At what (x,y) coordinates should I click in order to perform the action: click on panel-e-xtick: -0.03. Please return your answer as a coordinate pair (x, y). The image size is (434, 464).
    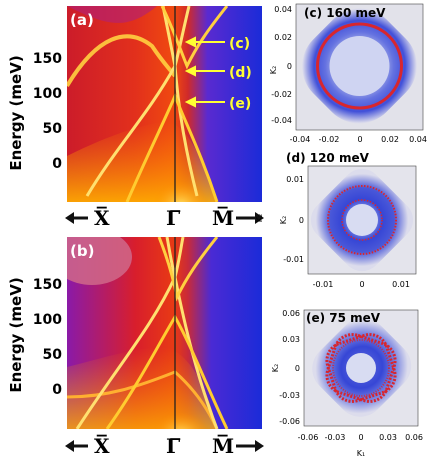
    Looking at the image, I should click on (335, 437).